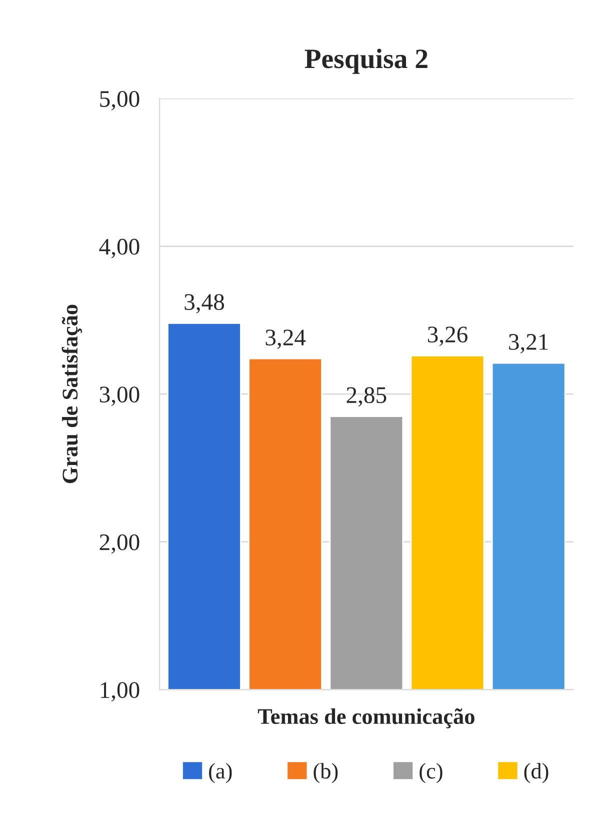 Image resolution: width=591 pixels, height=821 pixels. Describe the element at coordinates (448, 336) in the screenshot. I see `data-label: 3,26` at that location.